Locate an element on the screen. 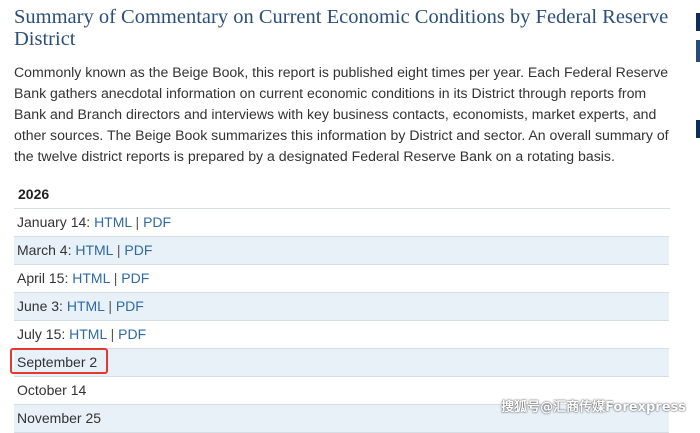 This screenshot has height=433, width=700. release-row-april: April 15: HTML | PDF is located at coordinates (341, 279).